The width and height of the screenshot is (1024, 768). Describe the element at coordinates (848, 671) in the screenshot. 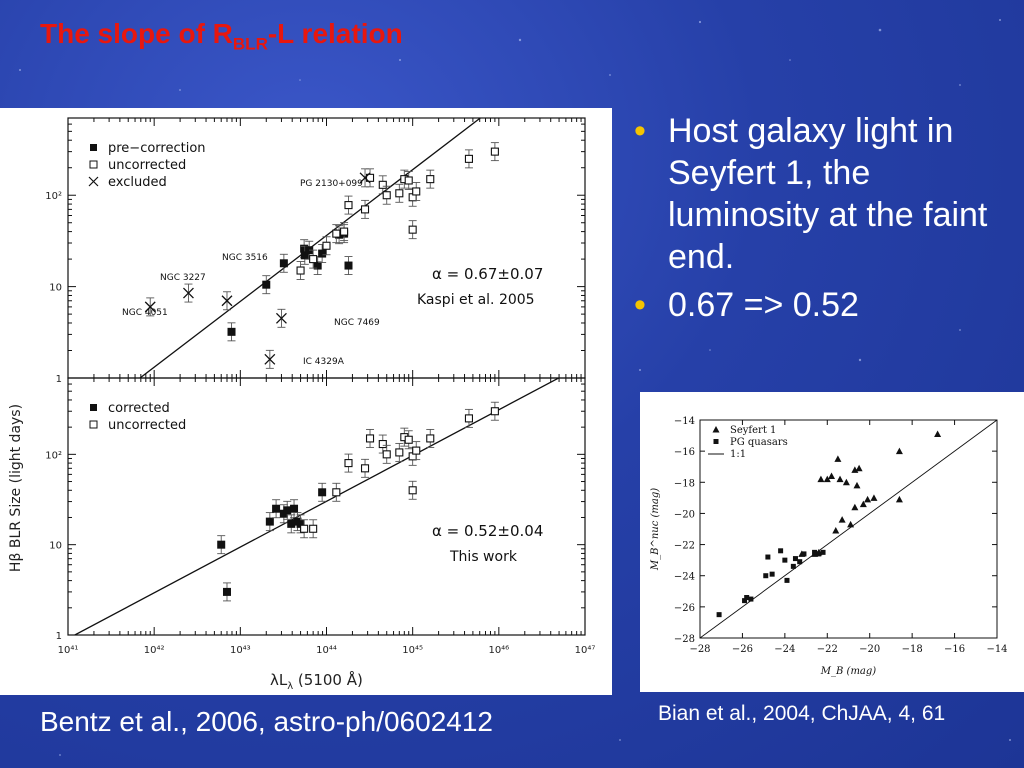

I see `x-axis-label: M_B (mag)` at that location.